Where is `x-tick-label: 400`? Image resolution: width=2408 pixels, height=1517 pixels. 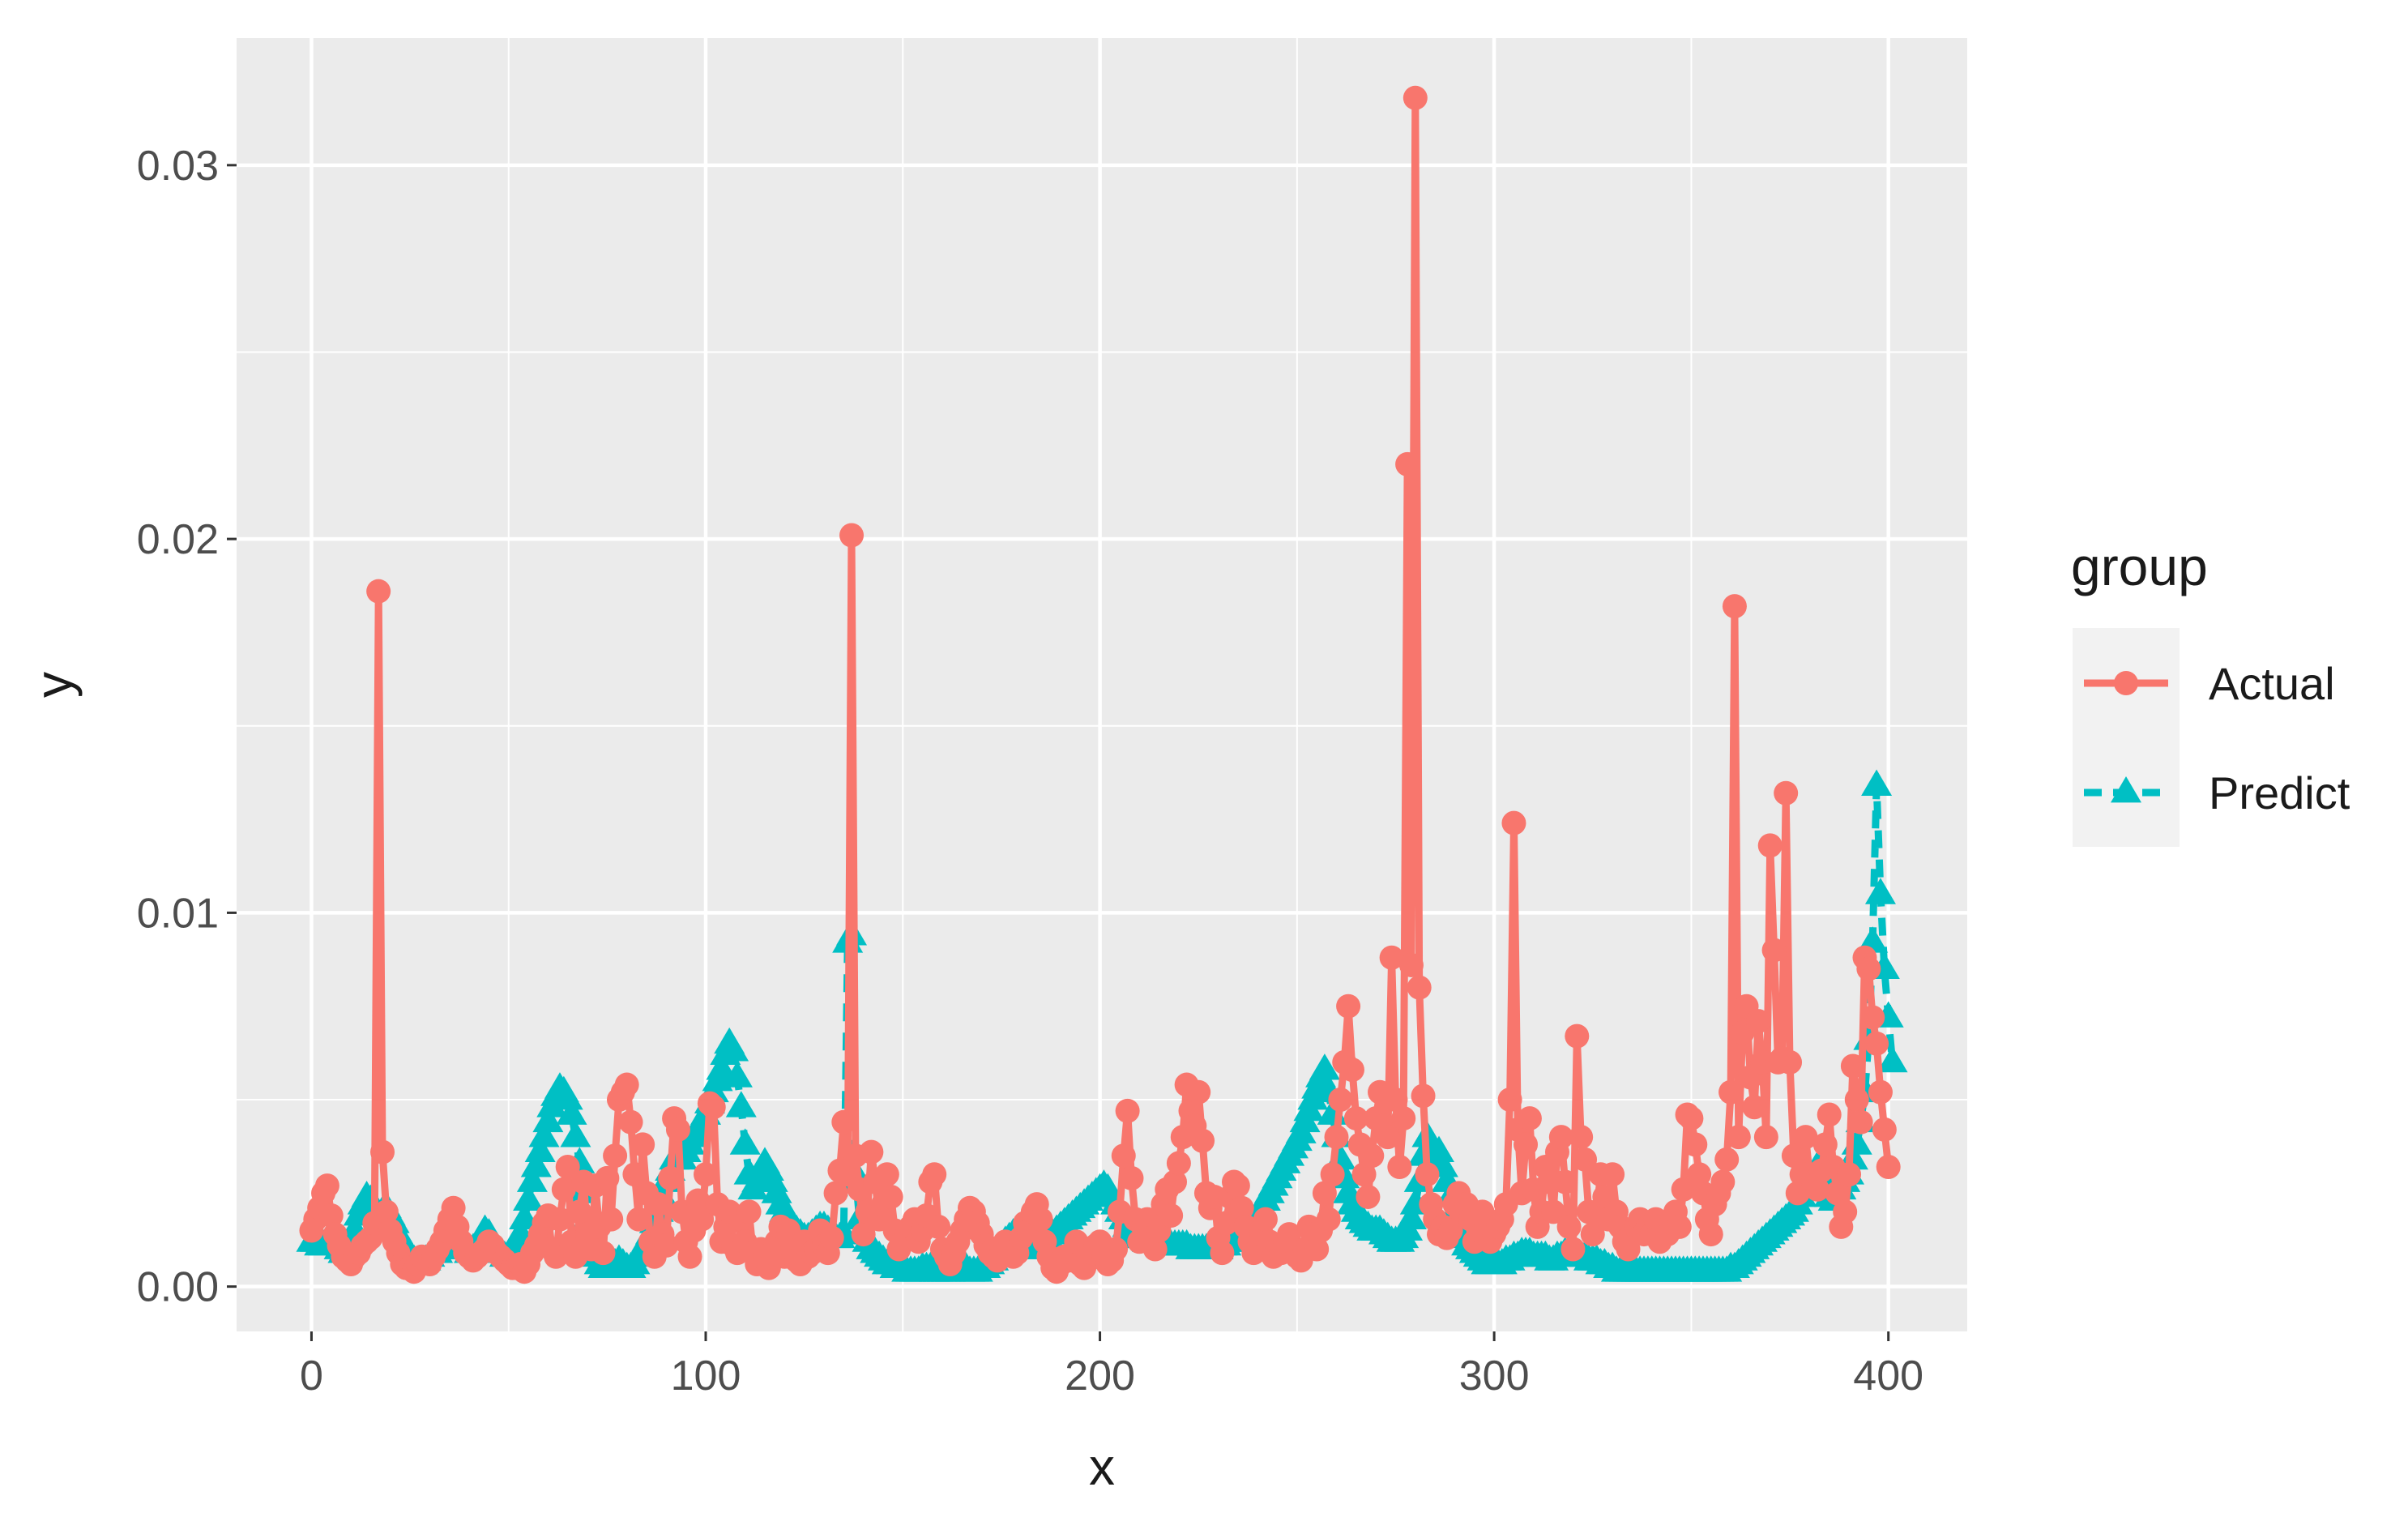 x-tick-label: 400 is located at coordinates (1888, 1375).